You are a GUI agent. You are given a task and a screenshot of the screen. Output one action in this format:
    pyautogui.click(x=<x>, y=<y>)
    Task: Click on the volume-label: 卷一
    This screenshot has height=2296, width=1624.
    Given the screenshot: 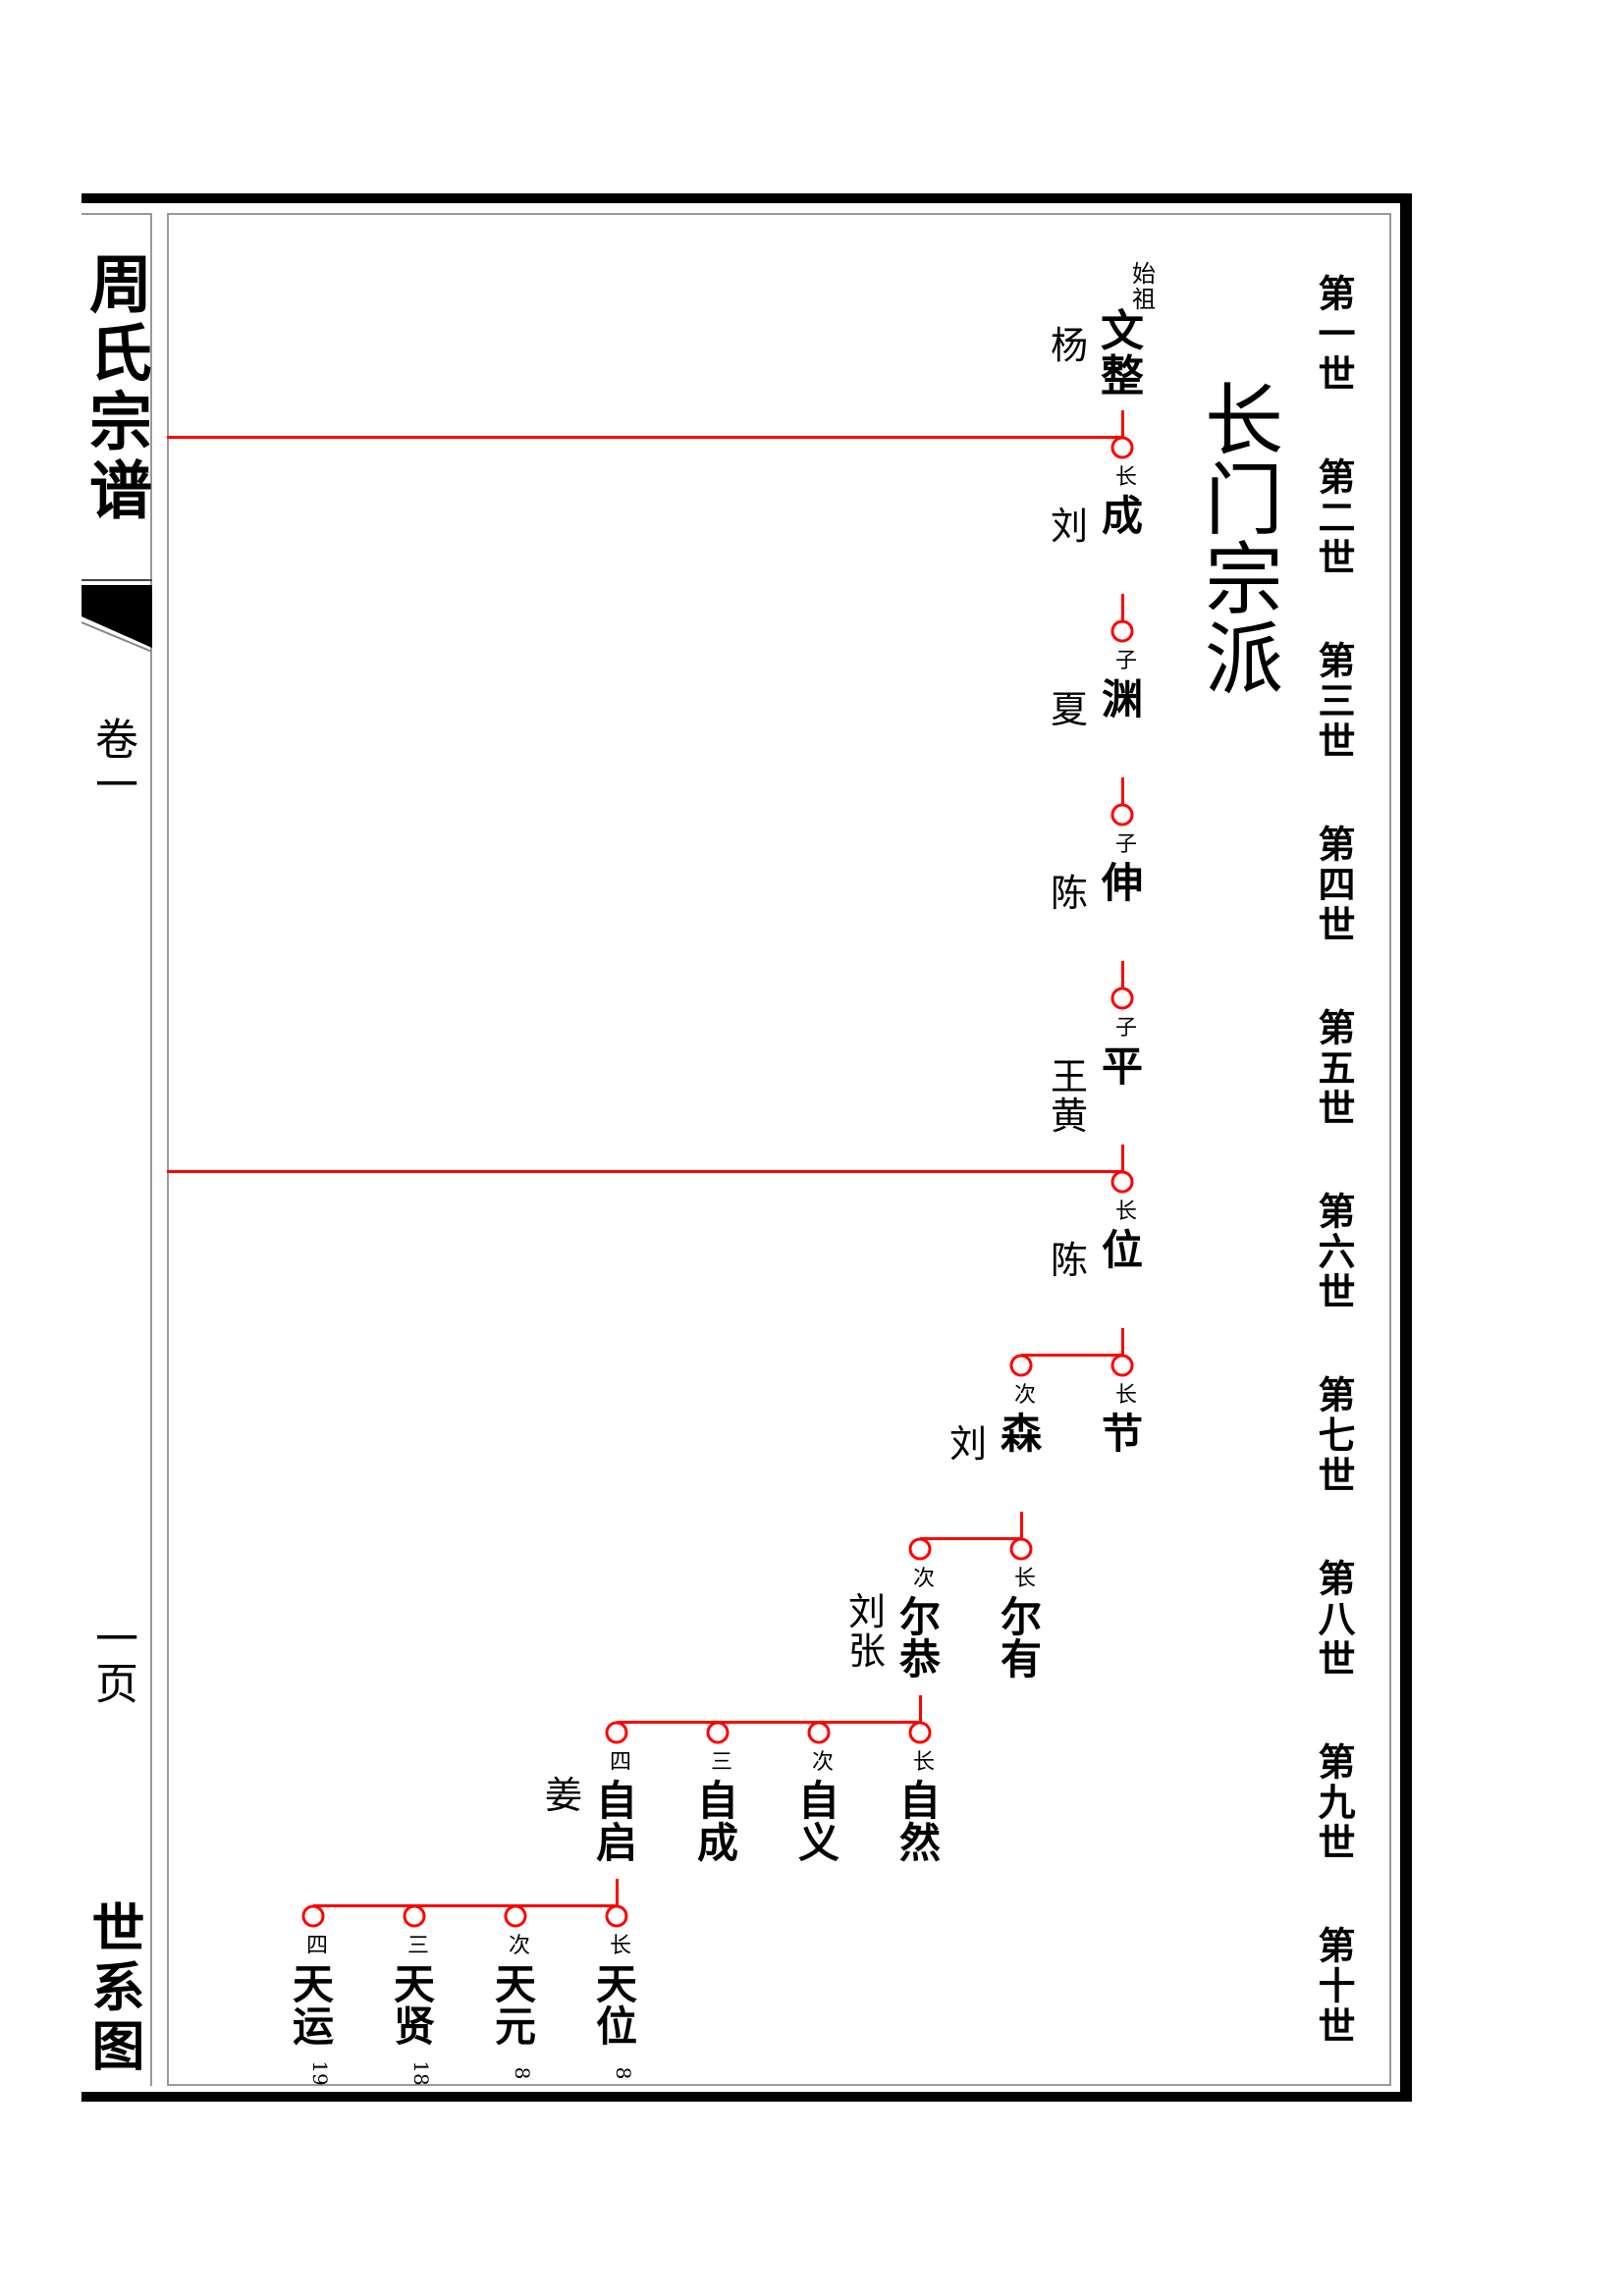 What is the action you would take?
    pyautogui.click(x=112, y=762)
    